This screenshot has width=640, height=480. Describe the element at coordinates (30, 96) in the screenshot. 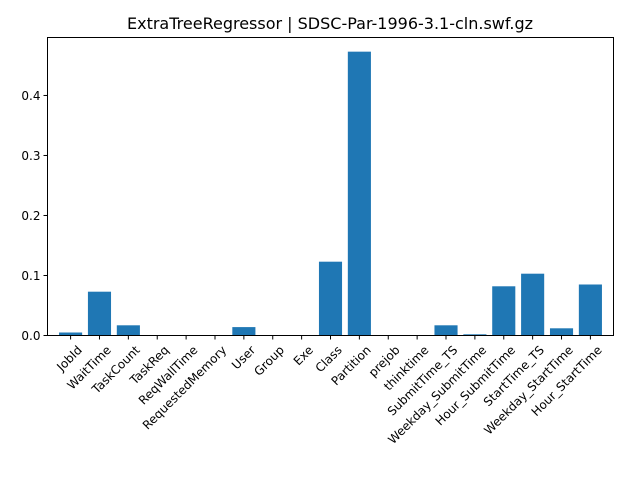

I see `y-tick-label: 0.4` at that location.